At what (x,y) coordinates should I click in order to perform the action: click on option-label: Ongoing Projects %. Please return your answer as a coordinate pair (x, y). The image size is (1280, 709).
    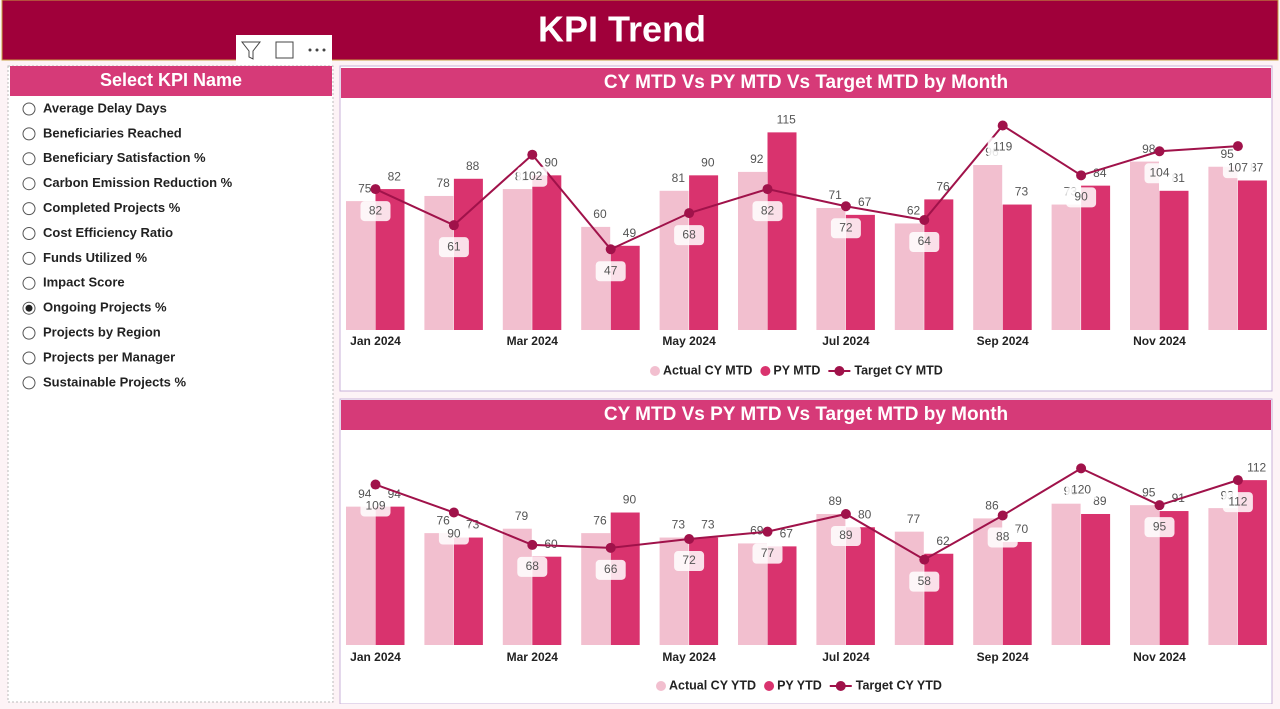
    Looking at the image, I should click on (105, 307).